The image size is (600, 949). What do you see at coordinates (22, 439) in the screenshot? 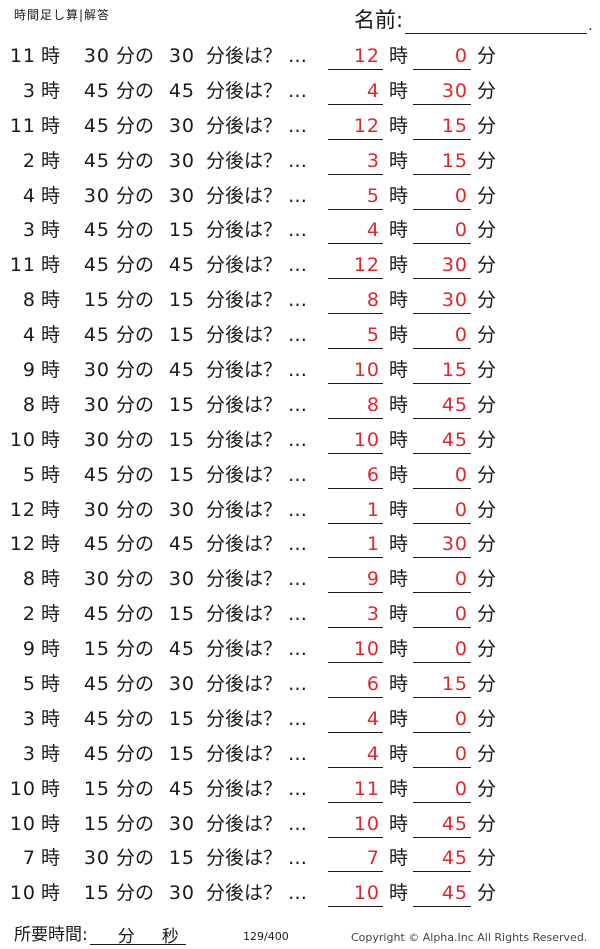
I see `start-hour: 10` at bounding box center [22, 439].